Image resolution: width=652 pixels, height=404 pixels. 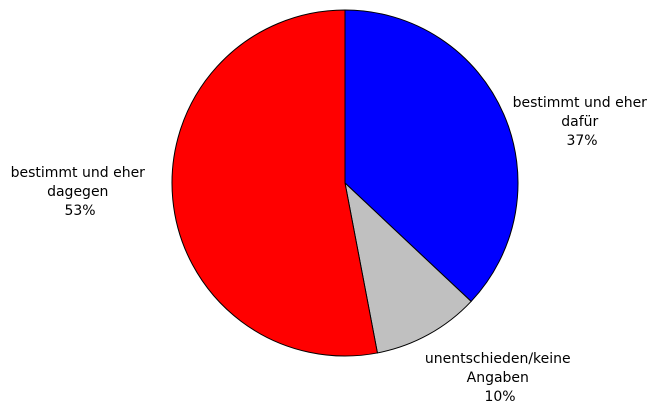 What do you see at coordinates (582, 122) in the screenshot?
I see `slice-label-dafuer: bestimmt und eher dafür 37%` at bounding box center [582, 122].